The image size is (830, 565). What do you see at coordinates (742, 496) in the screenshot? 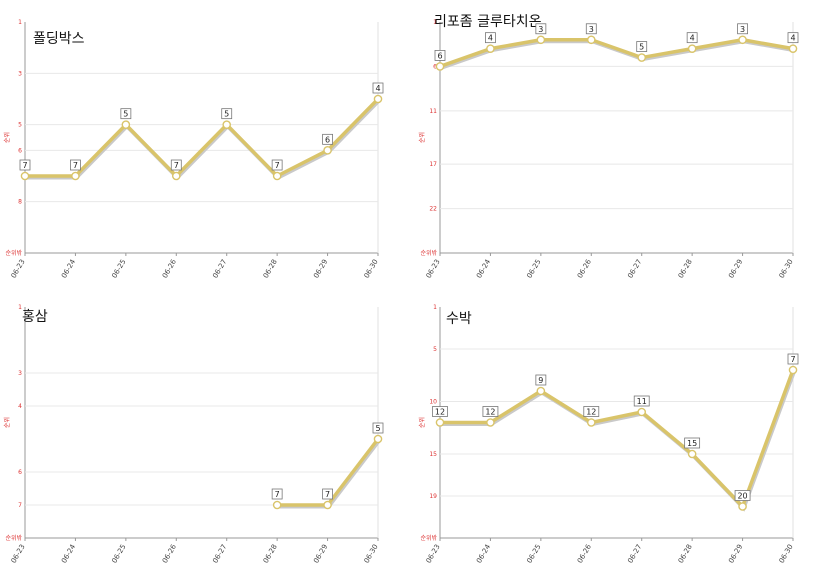
I see `data-label: 20` at bounding box center [742, 496].